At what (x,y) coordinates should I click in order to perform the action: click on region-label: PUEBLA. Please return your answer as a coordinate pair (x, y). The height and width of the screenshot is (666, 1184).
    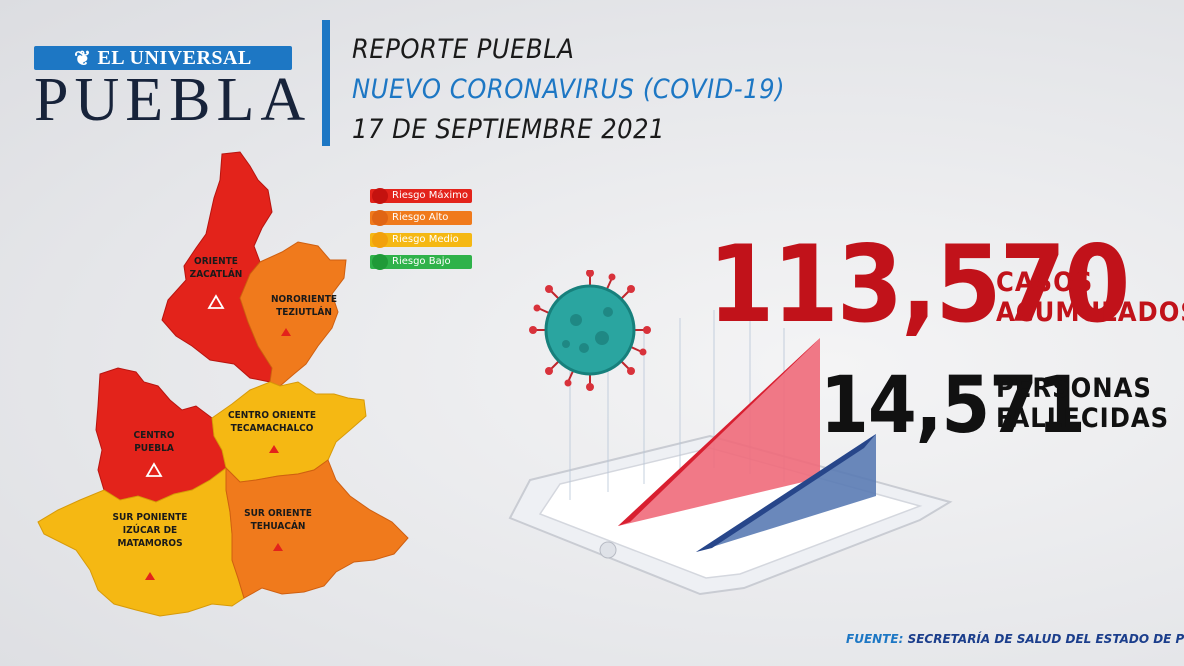
    Looking at the image, I should click on (154, 448).